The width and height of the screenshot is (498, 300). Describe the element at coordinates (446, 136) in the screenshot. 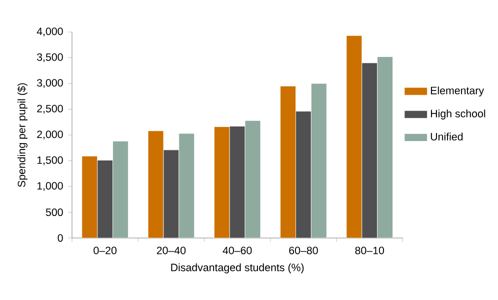

I see `legend-label: Unified` at that location.